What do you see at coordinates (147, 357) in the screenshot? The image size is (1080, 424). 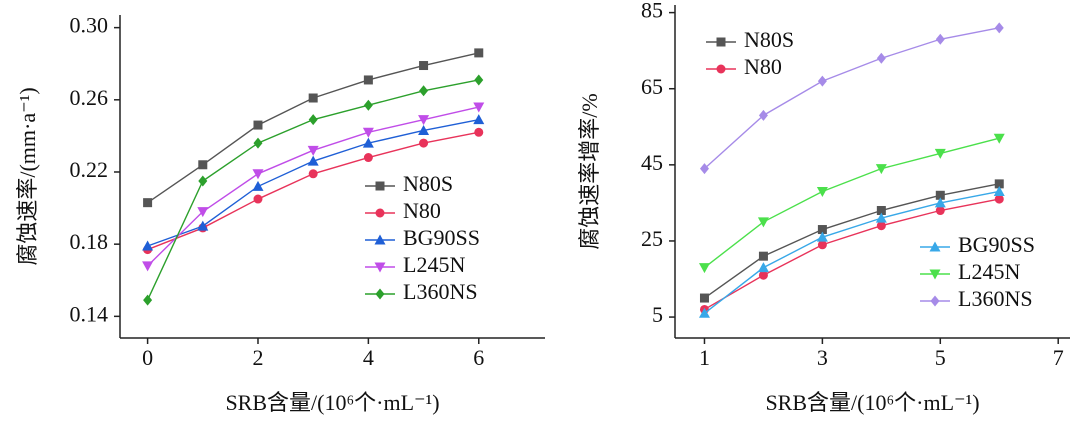 I see `x-tick-label: 0` at bounding box center [147, 357].